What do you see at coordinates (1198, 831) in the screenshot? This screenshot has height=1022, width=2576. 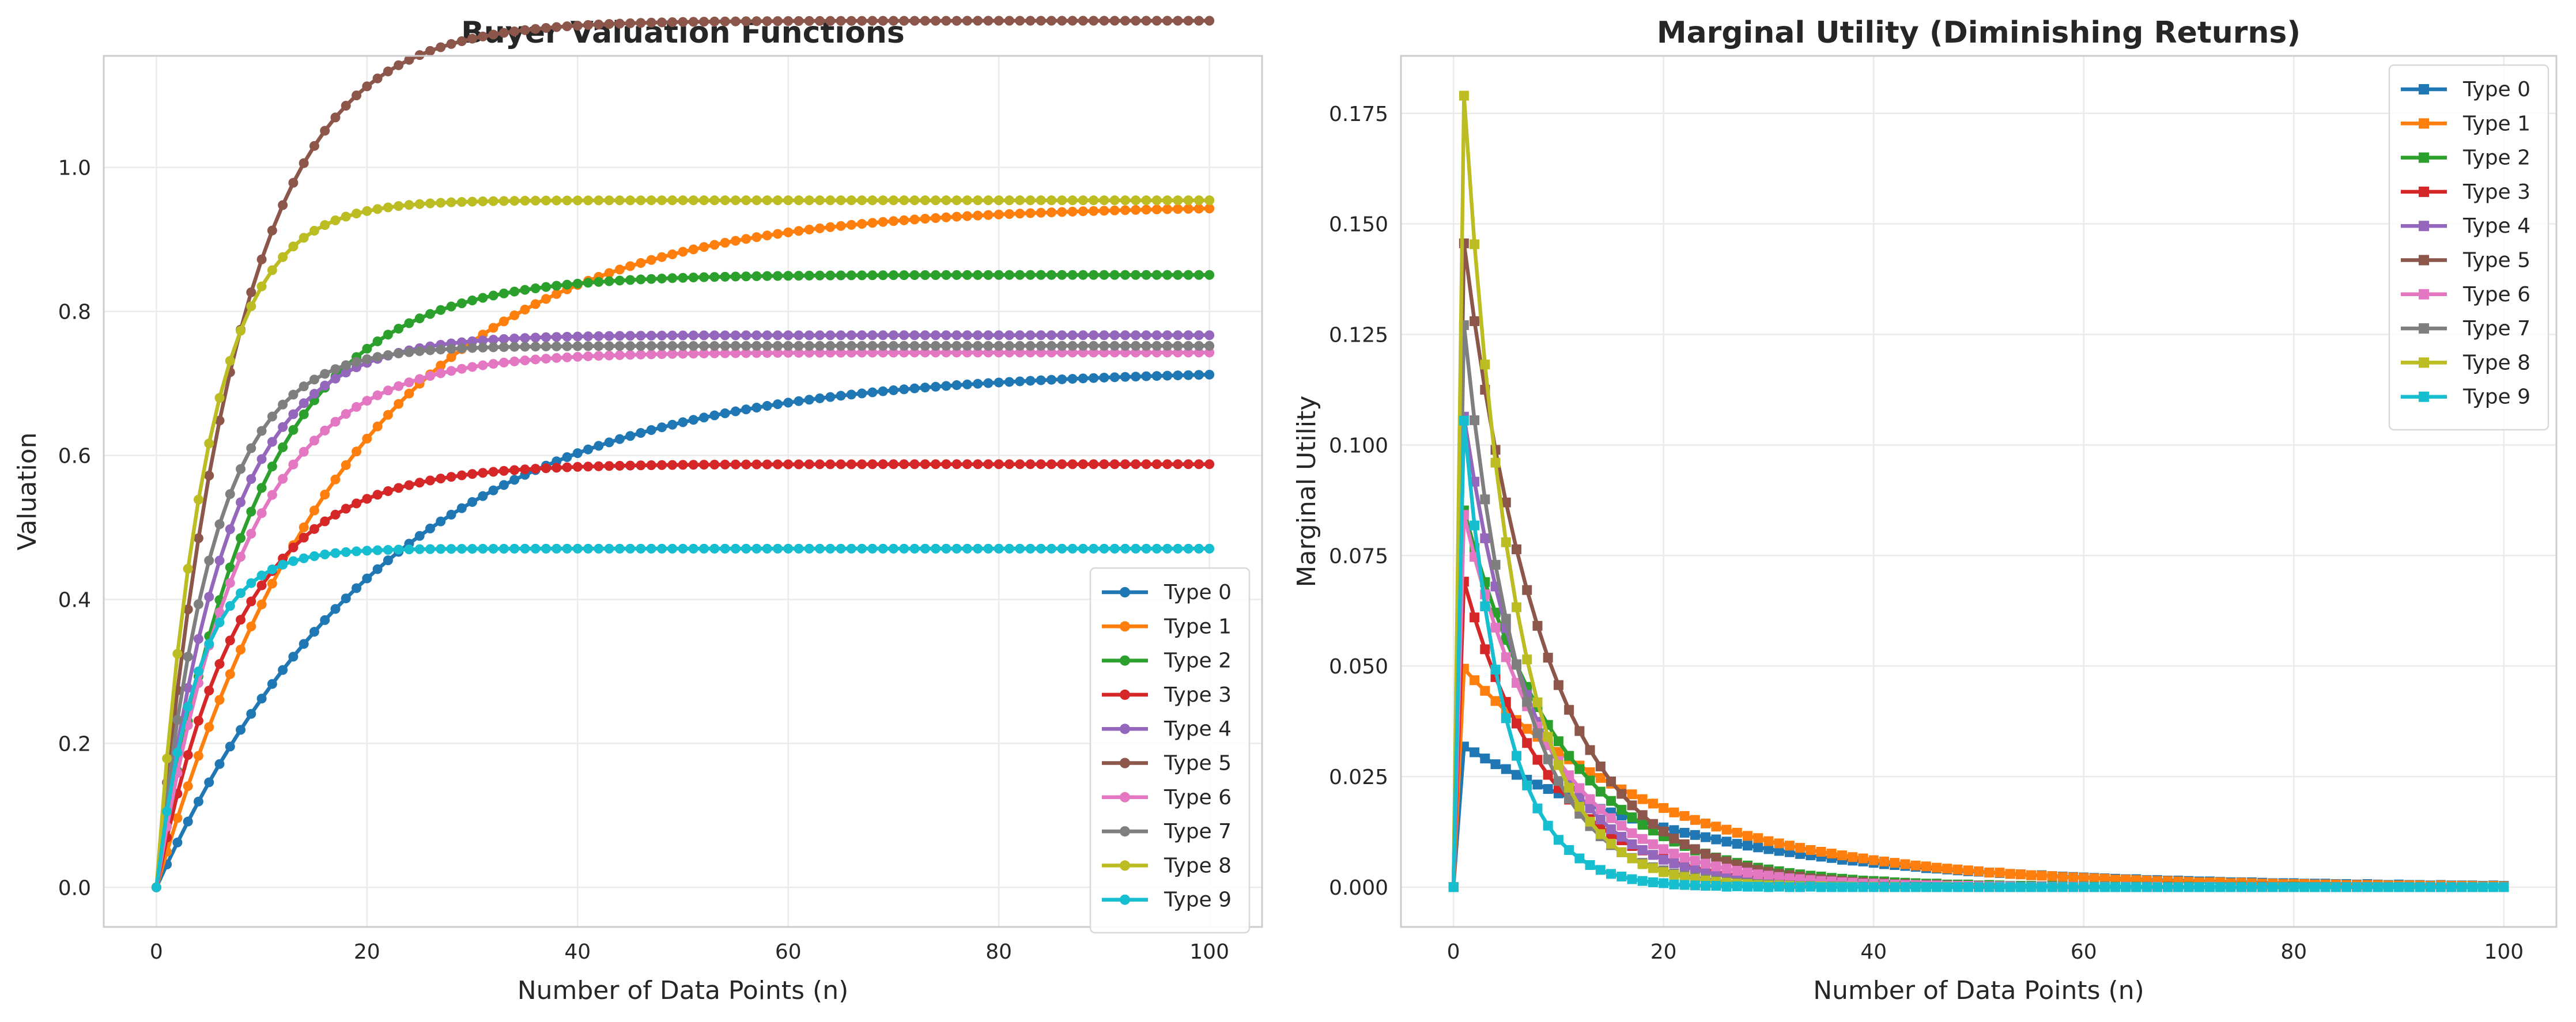 I see `legend-label: Type 7` at bounding box center [1198, 831].